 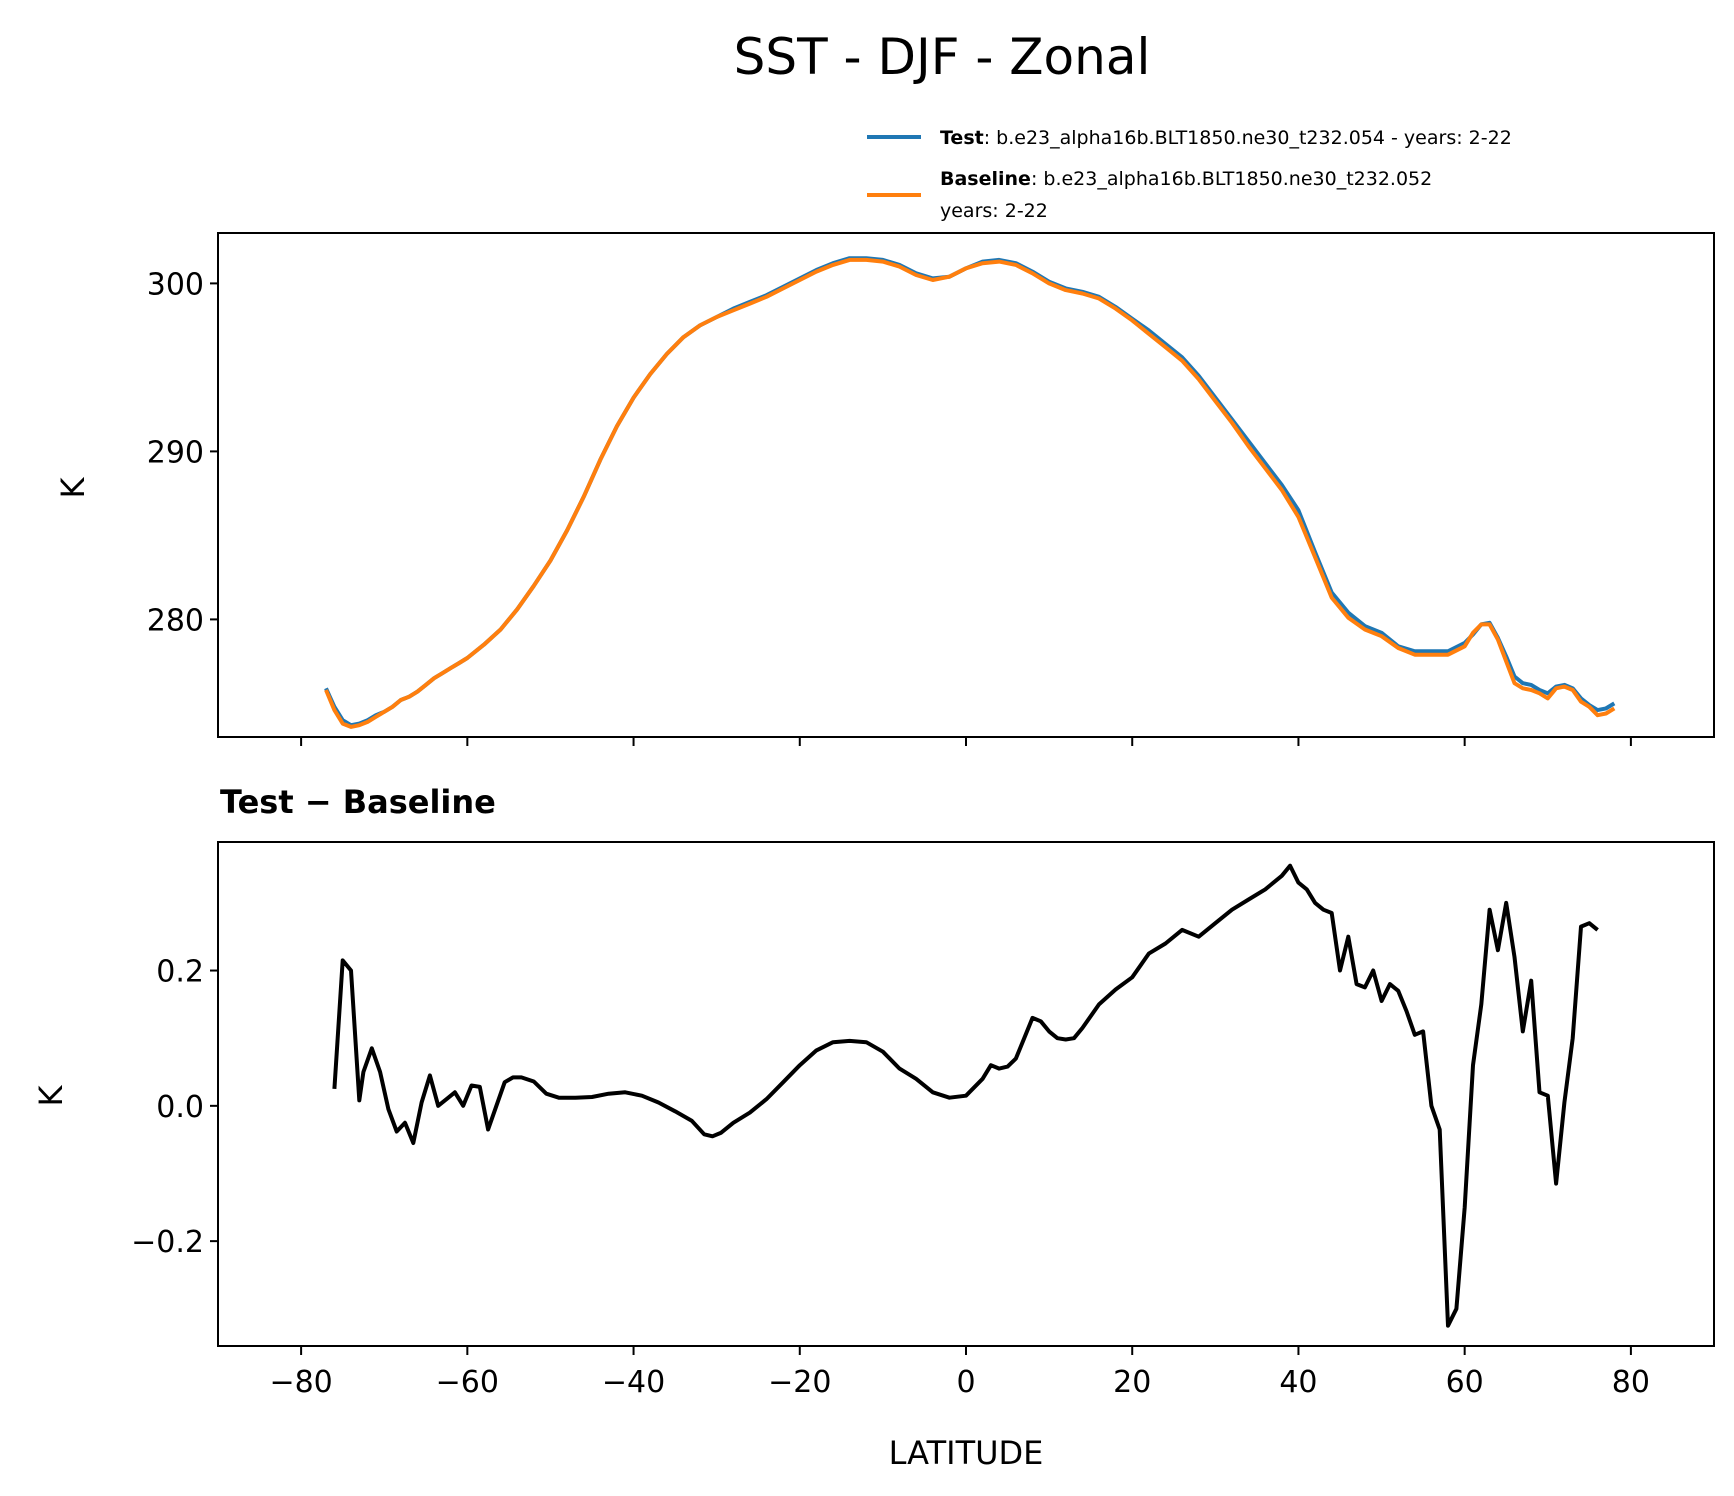 What do you see at coordinates (799, 1382) in the screenshot?
I see `bottom-xtick-label: −20` at bounding box center [799, 1382].